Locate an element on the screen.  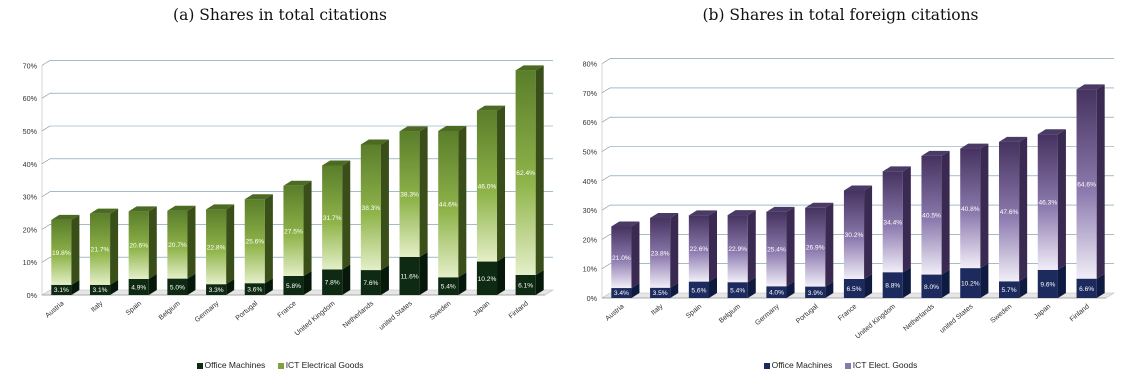
data-label-office-machines: 7.6% is located at coordinates (370, 283).